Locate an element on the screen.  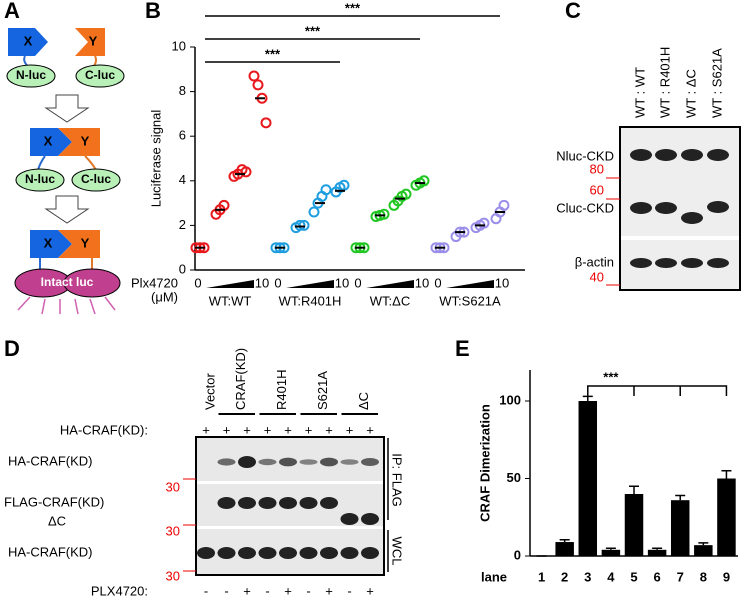
y-tick-label: 50 is located at coordinates (514, 477).